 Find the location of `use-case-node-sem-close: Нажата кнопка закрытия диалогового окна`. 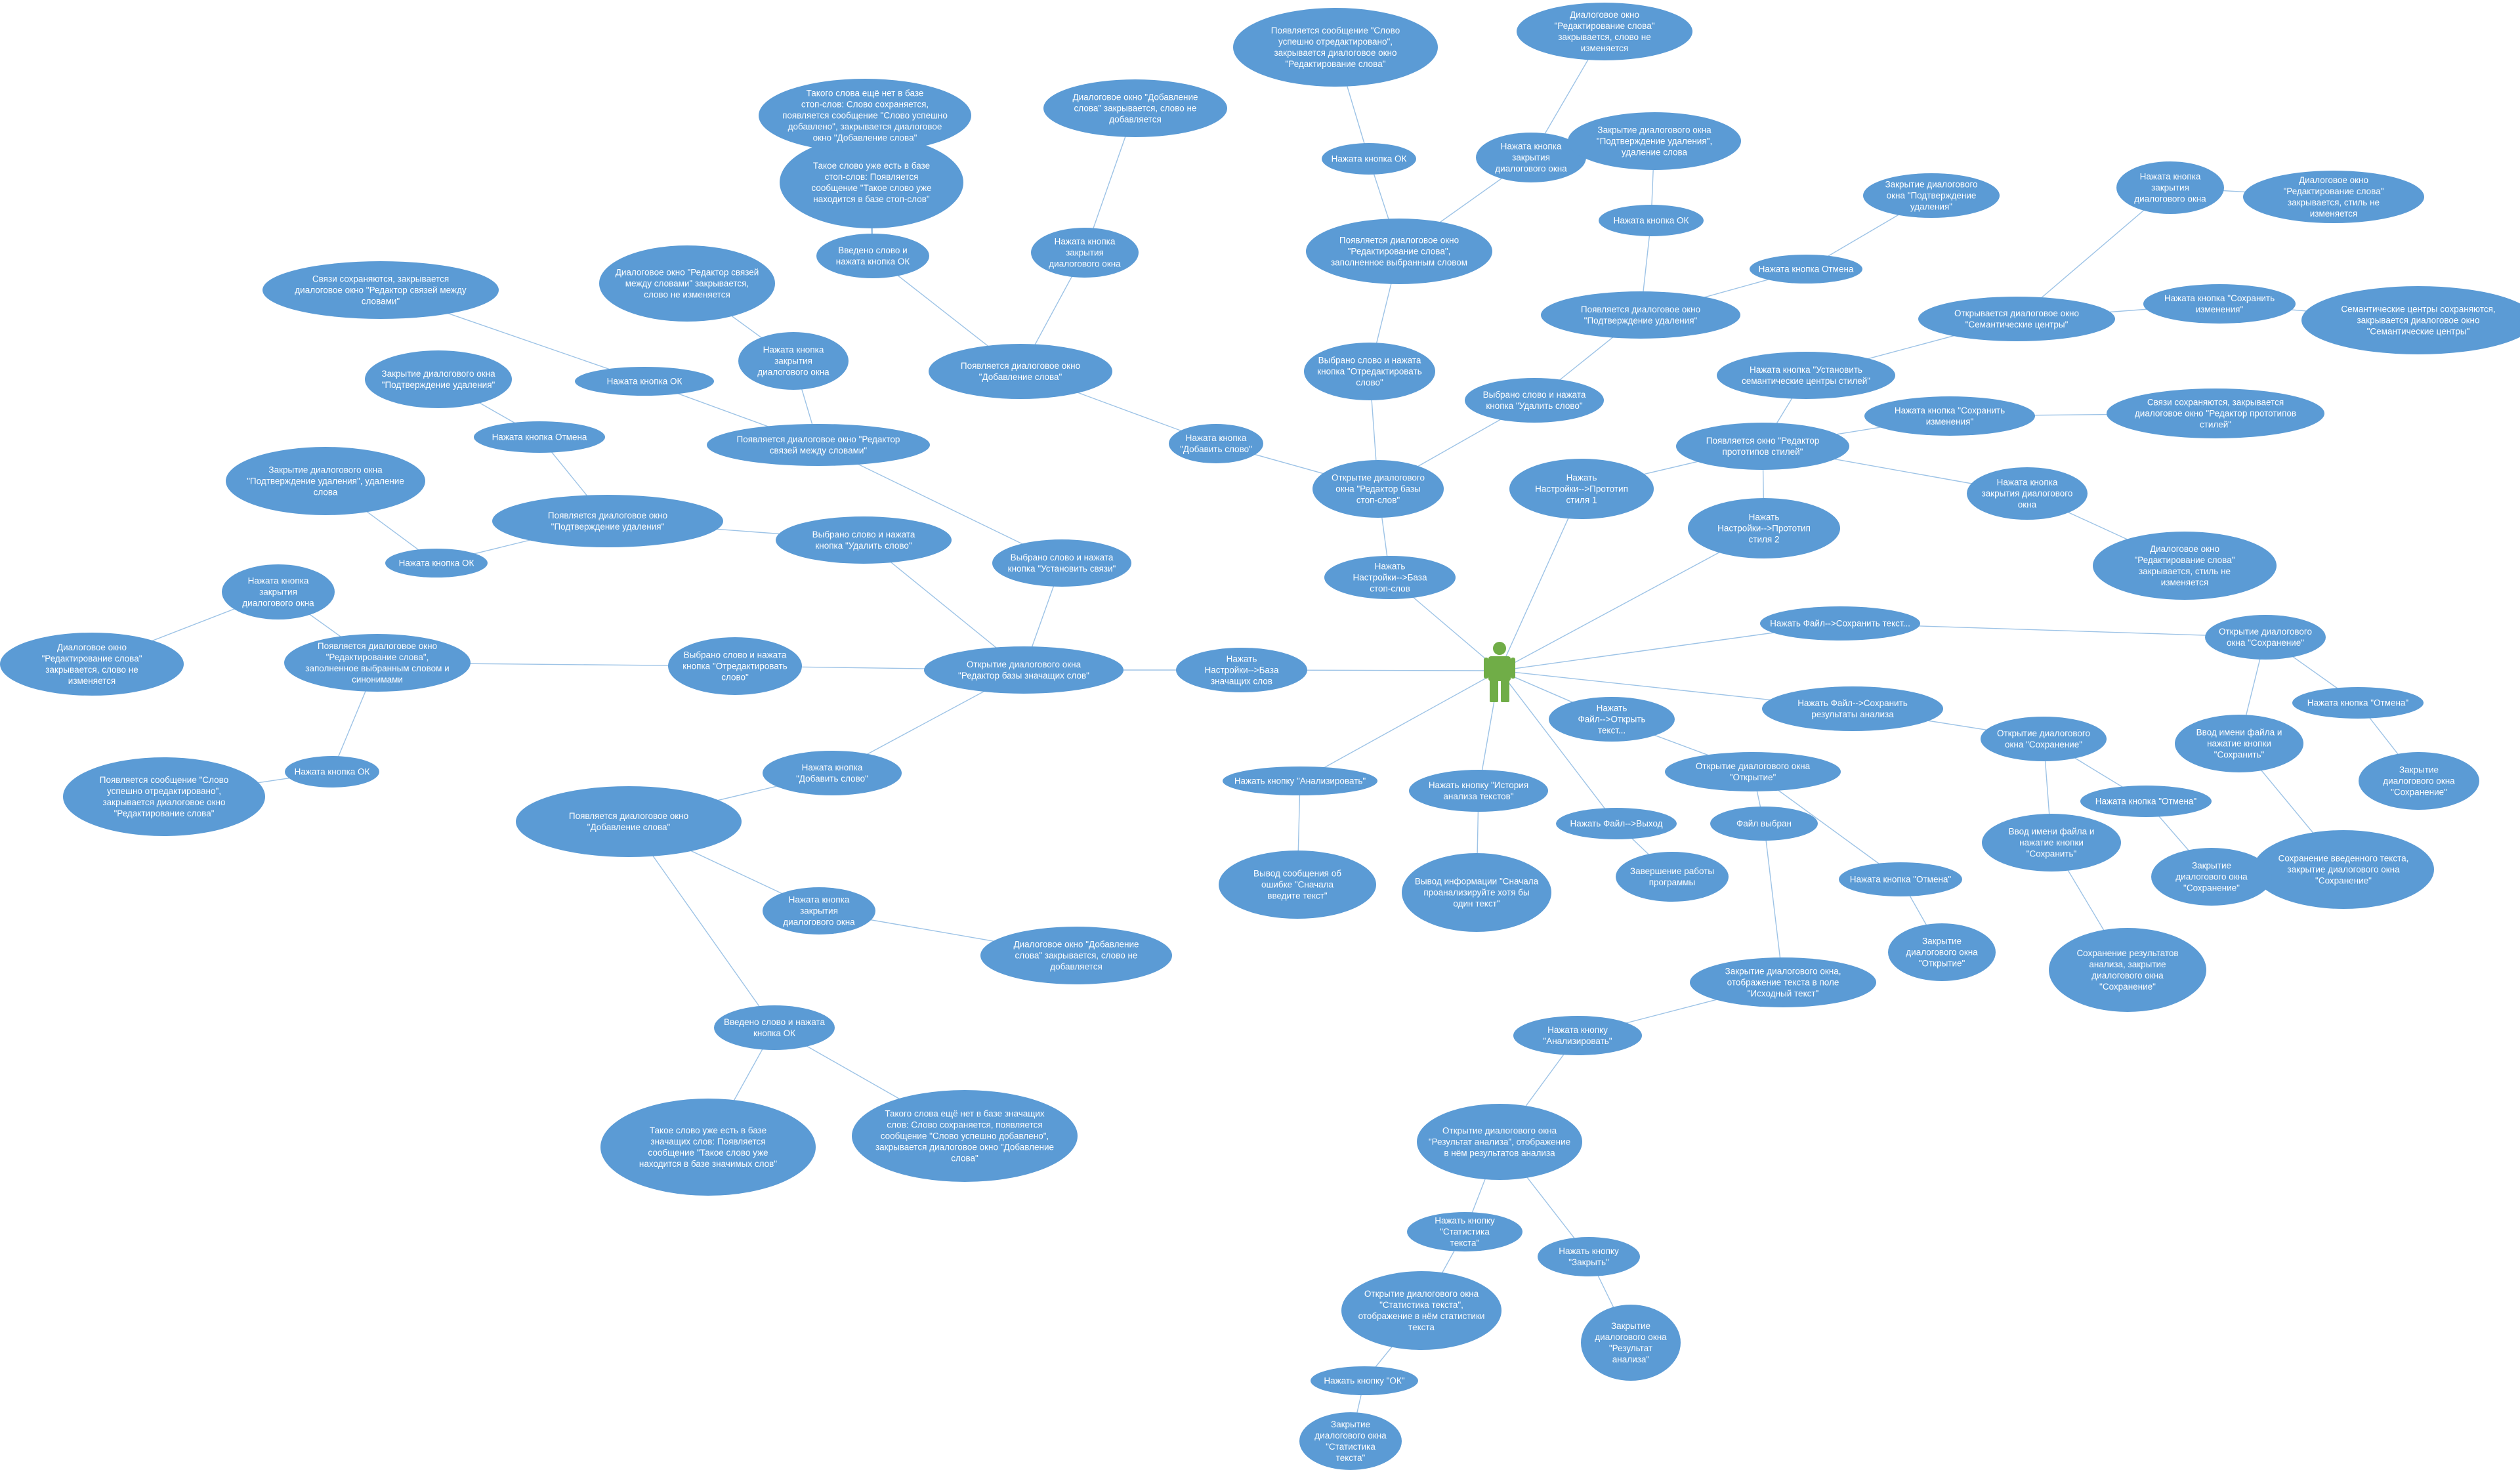

use-case-node-sem-close: Нажата кнопка закрытия диалогового окна is located at coordinates (2170, 187).